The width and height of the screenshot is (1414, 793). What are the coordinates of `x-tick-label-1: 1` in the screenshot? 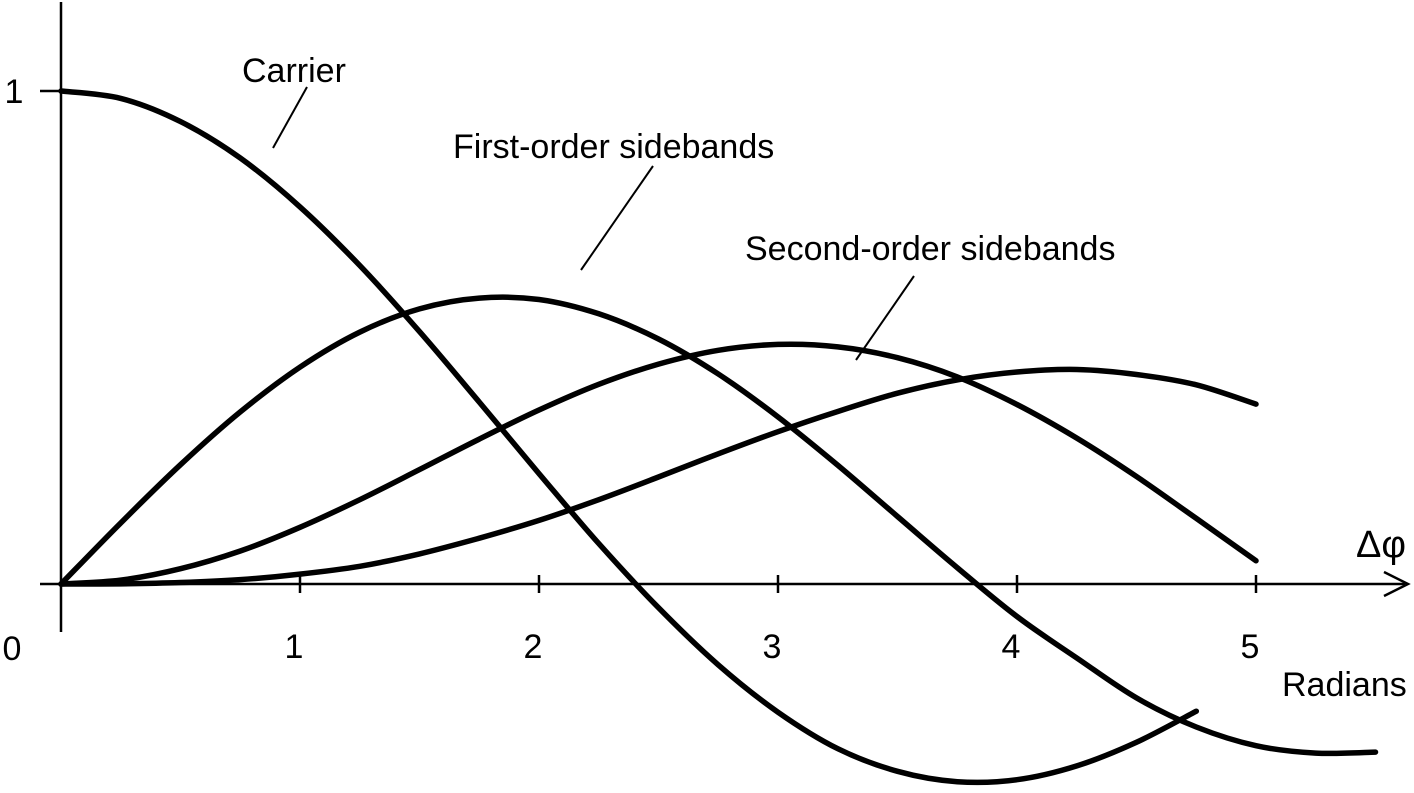 It's located at (294, 647).